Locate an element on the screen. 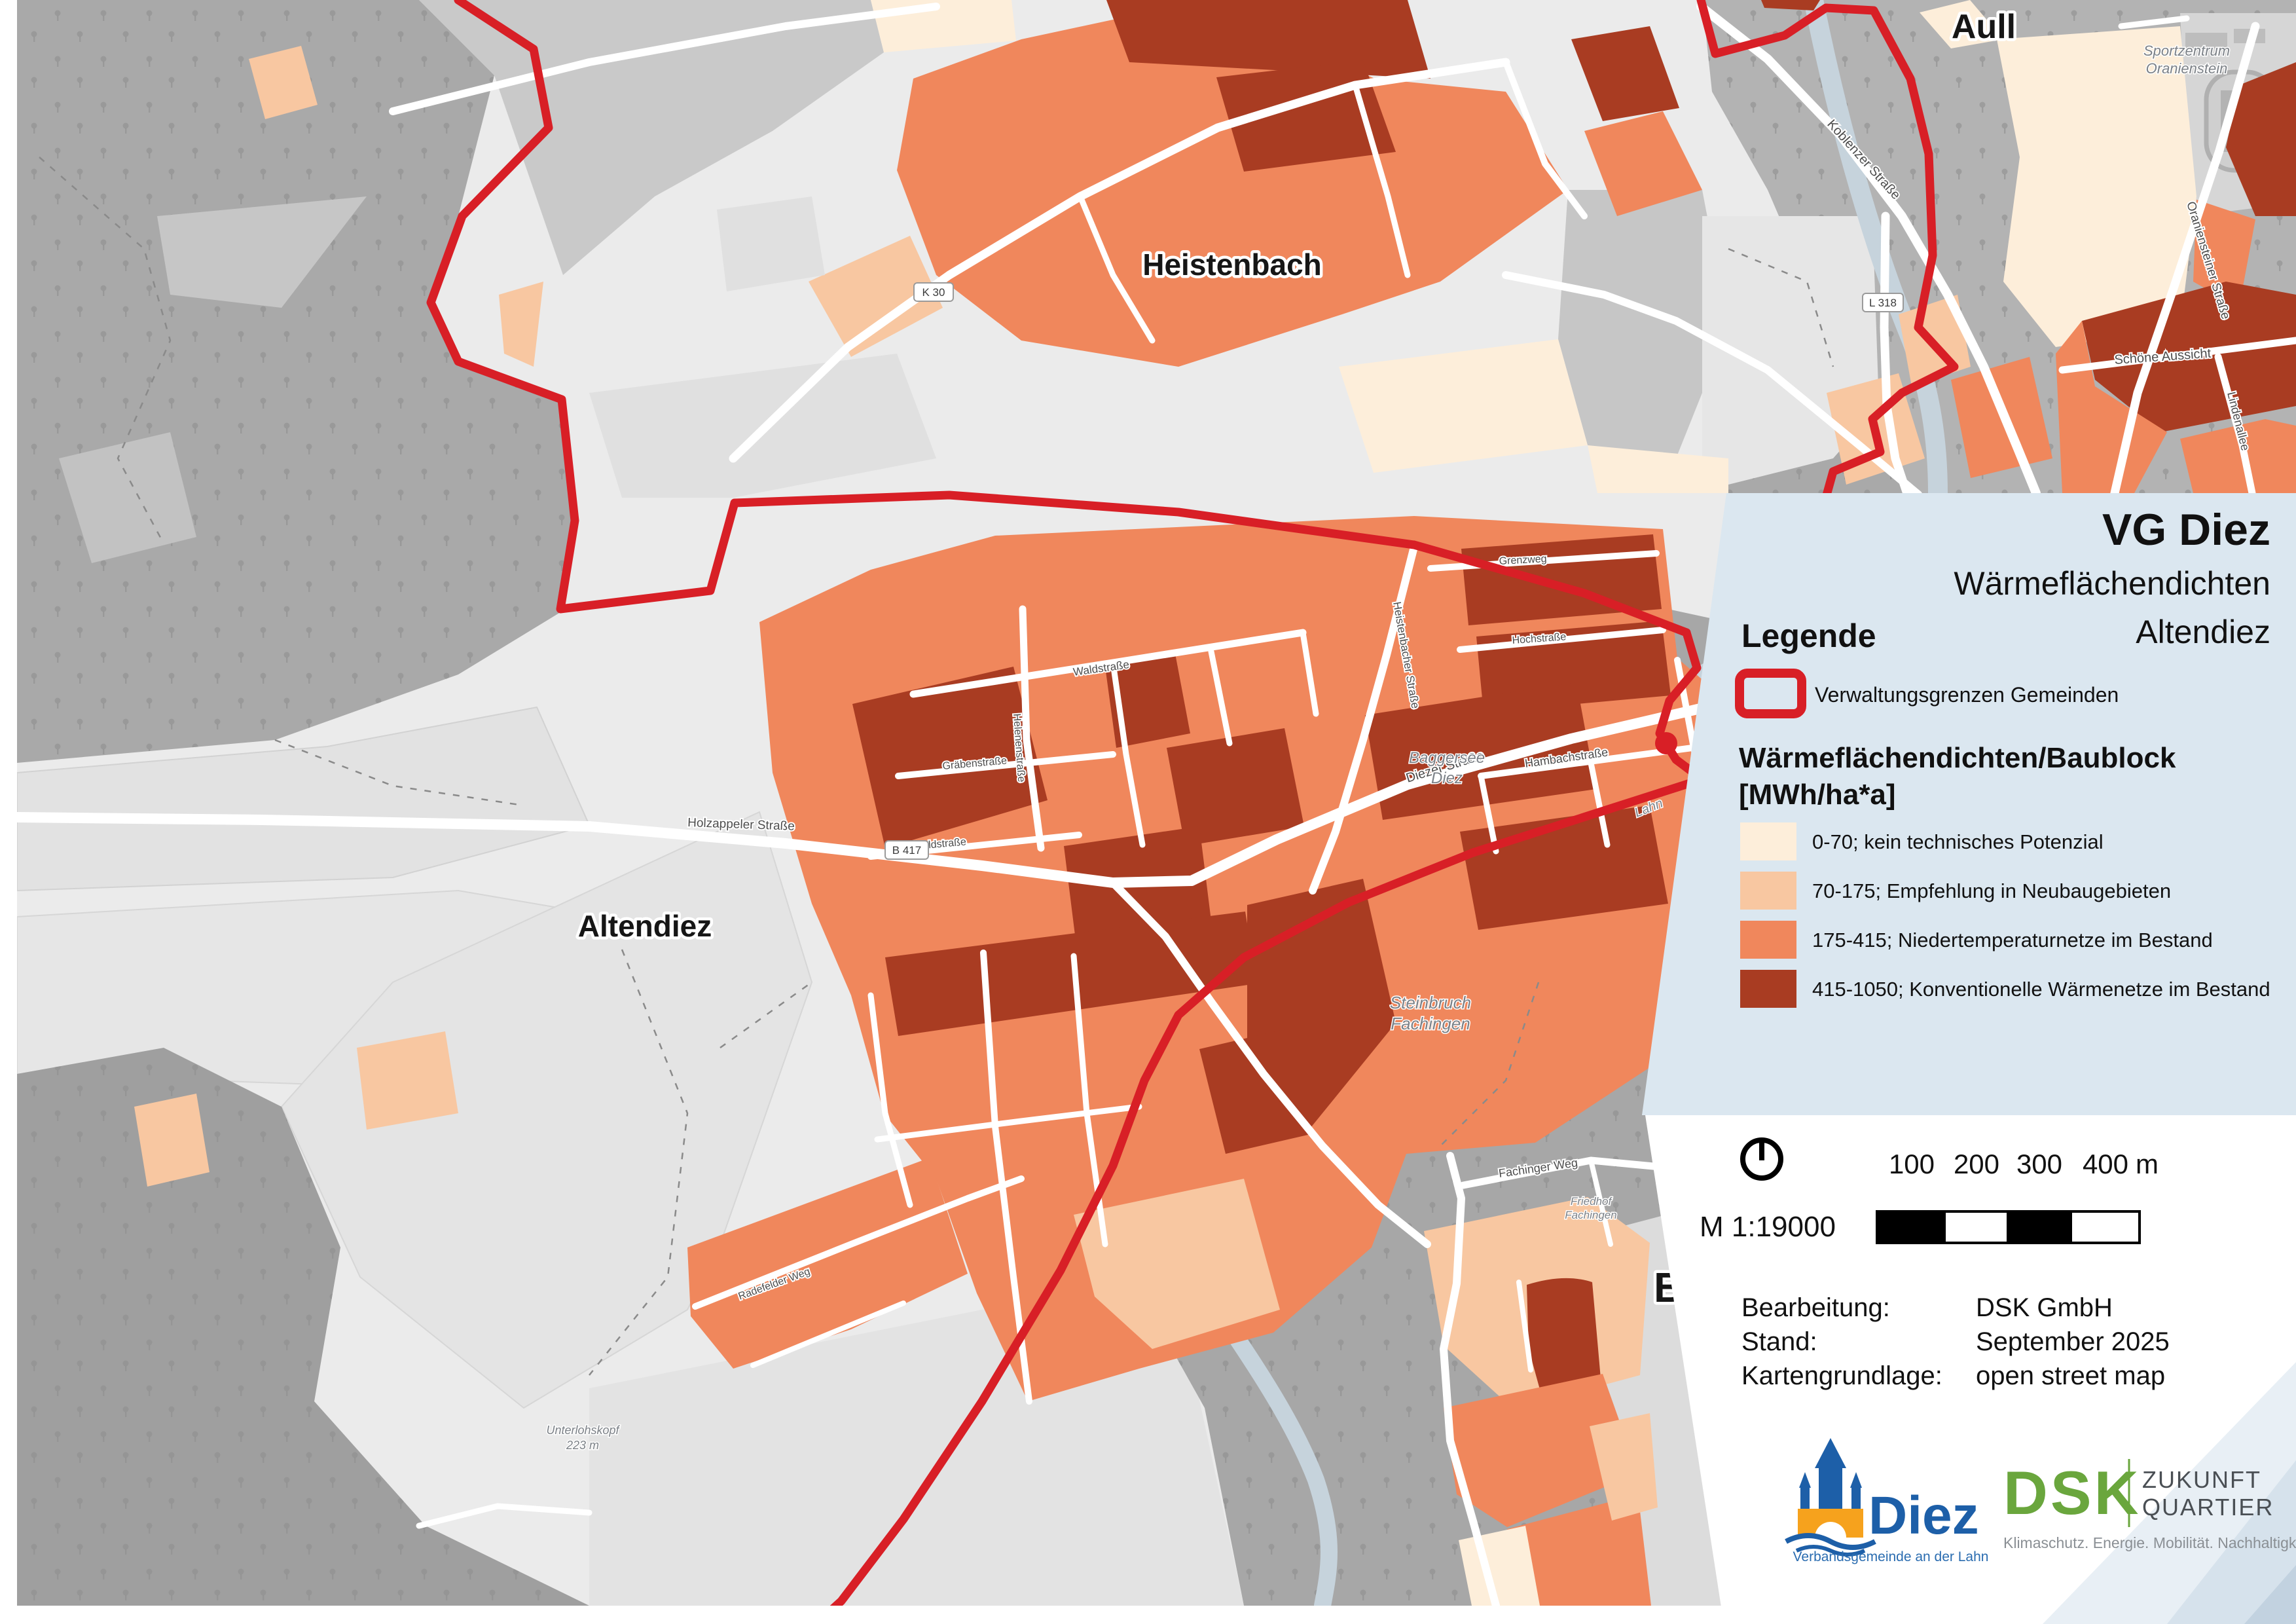 The height and width of the screenshot is (1624, 2296). svg-text: Baggersee is located at coordinates (1447, 758).